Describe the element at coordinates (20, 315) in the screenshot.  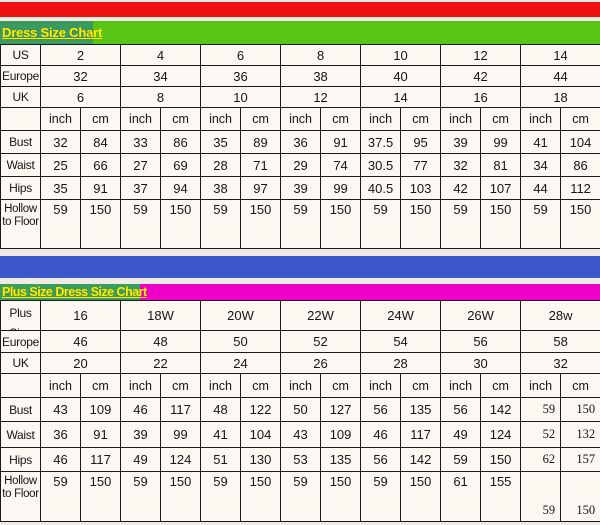
I see `row-label: Plus Size` at that location.